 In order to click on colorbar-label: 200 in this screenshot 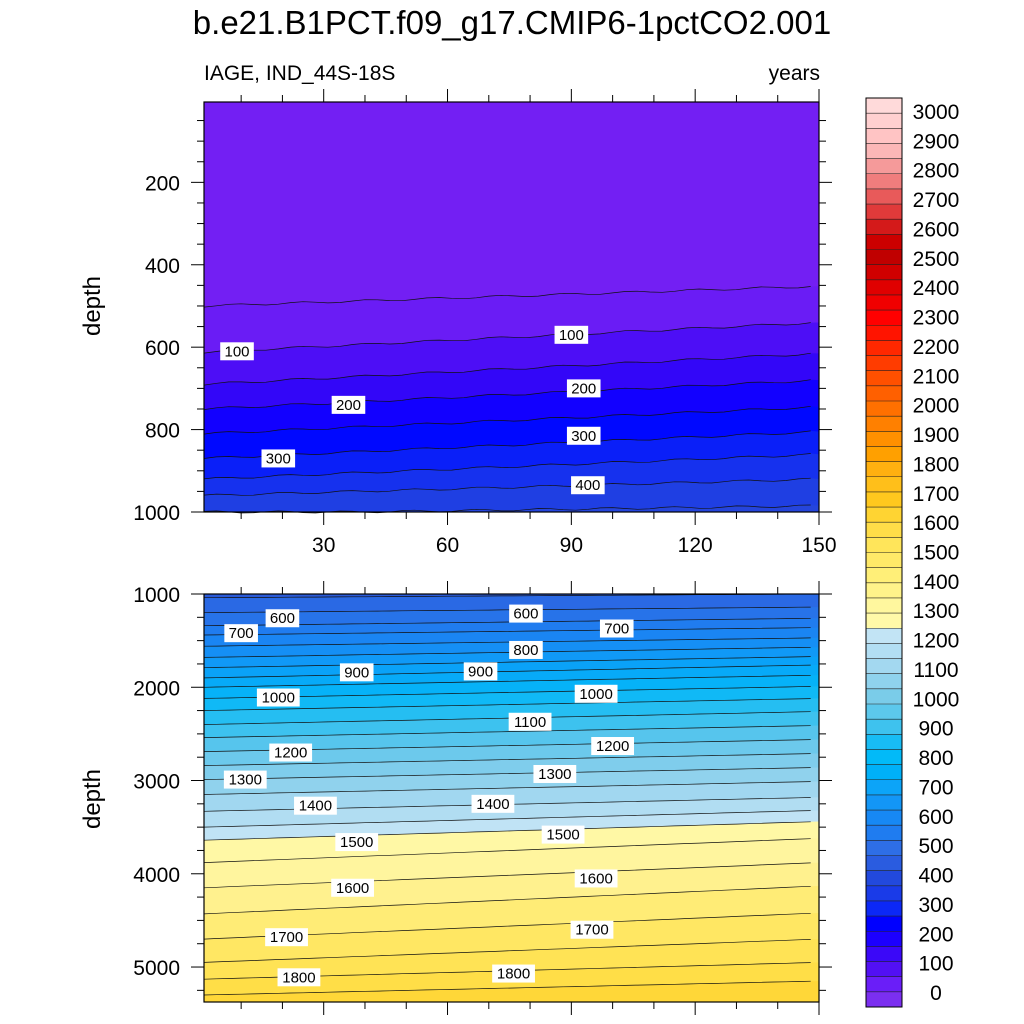, I will do `click(935, 934)`.